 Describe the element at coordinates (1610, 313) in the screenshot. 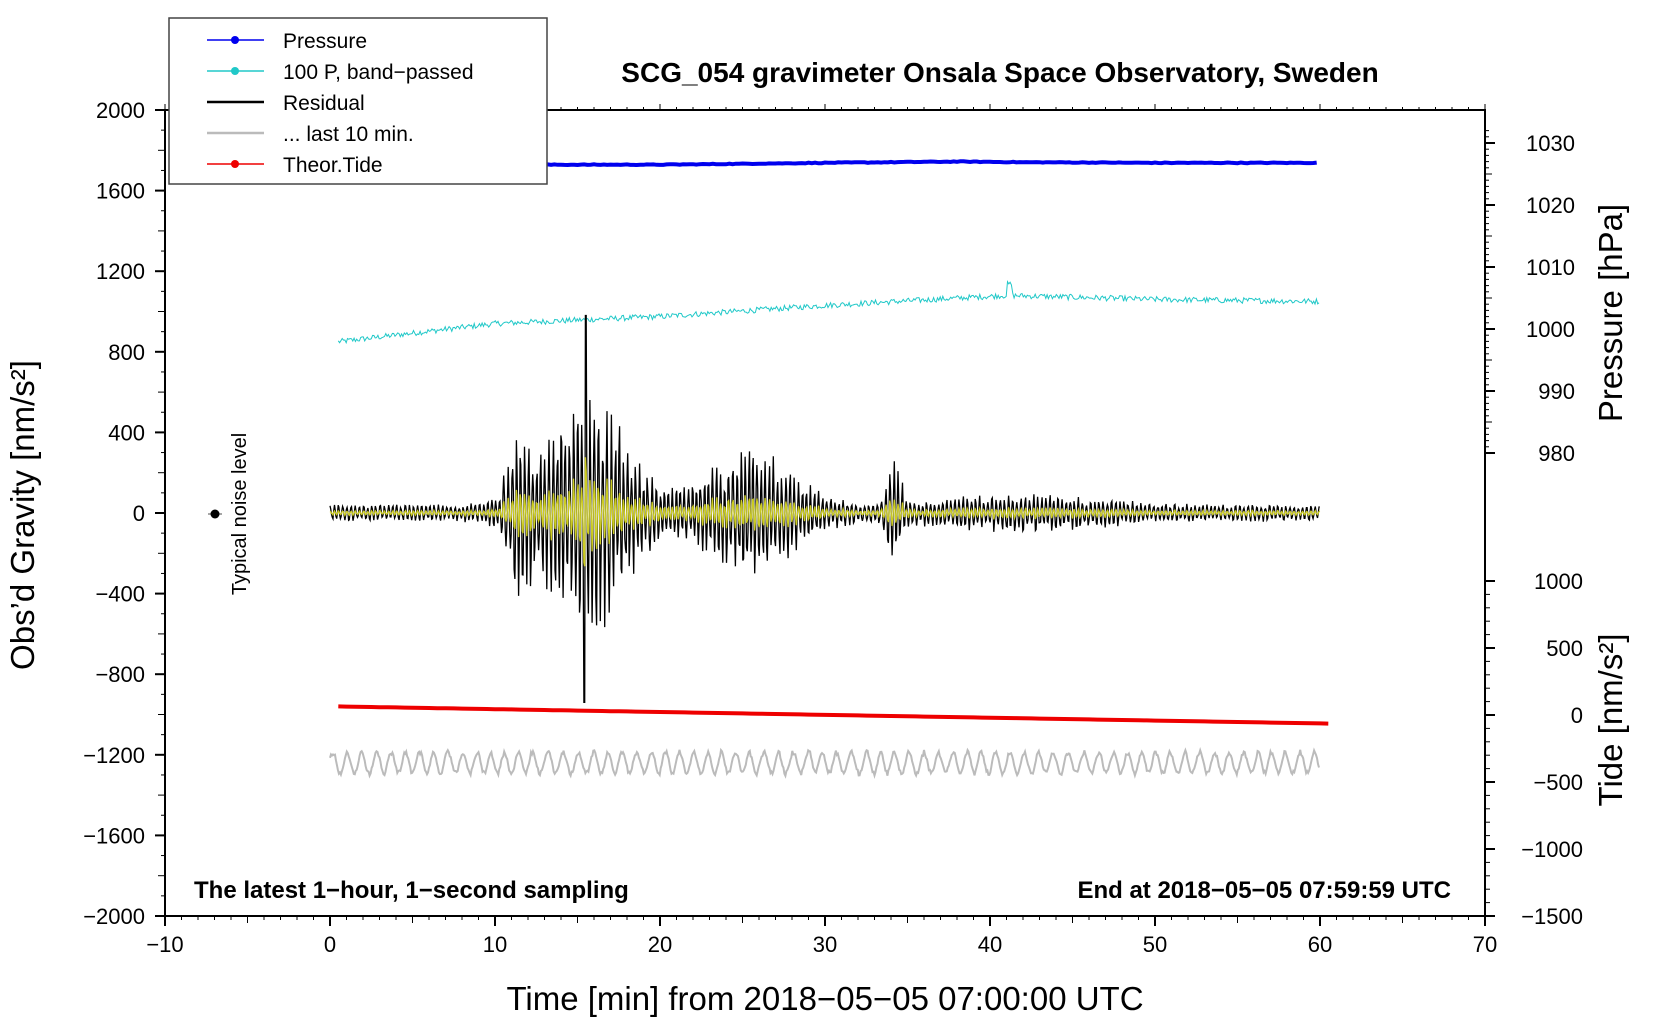

I see `pressure-axis-title: Pressure [hPa]` at that location.